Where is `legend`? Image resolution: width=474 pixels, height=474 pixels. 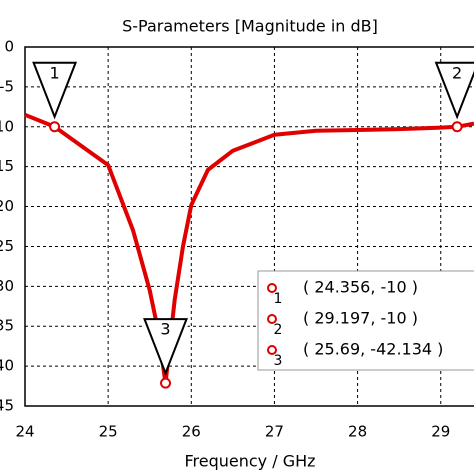 legend is located at coordinates (365, 320).